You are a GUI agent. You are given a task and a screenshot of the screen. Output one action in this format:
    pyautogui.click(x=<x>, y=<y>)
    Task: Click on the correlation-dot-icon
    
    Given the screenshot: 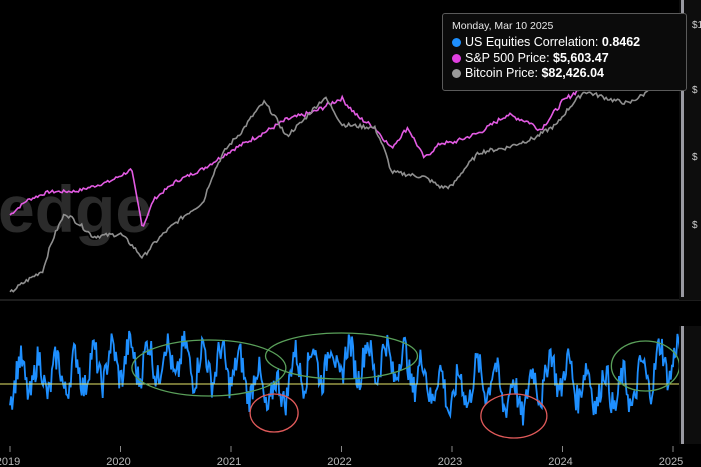 What is the action you would take?
    pyautogui.click(x=456, y=42)
    